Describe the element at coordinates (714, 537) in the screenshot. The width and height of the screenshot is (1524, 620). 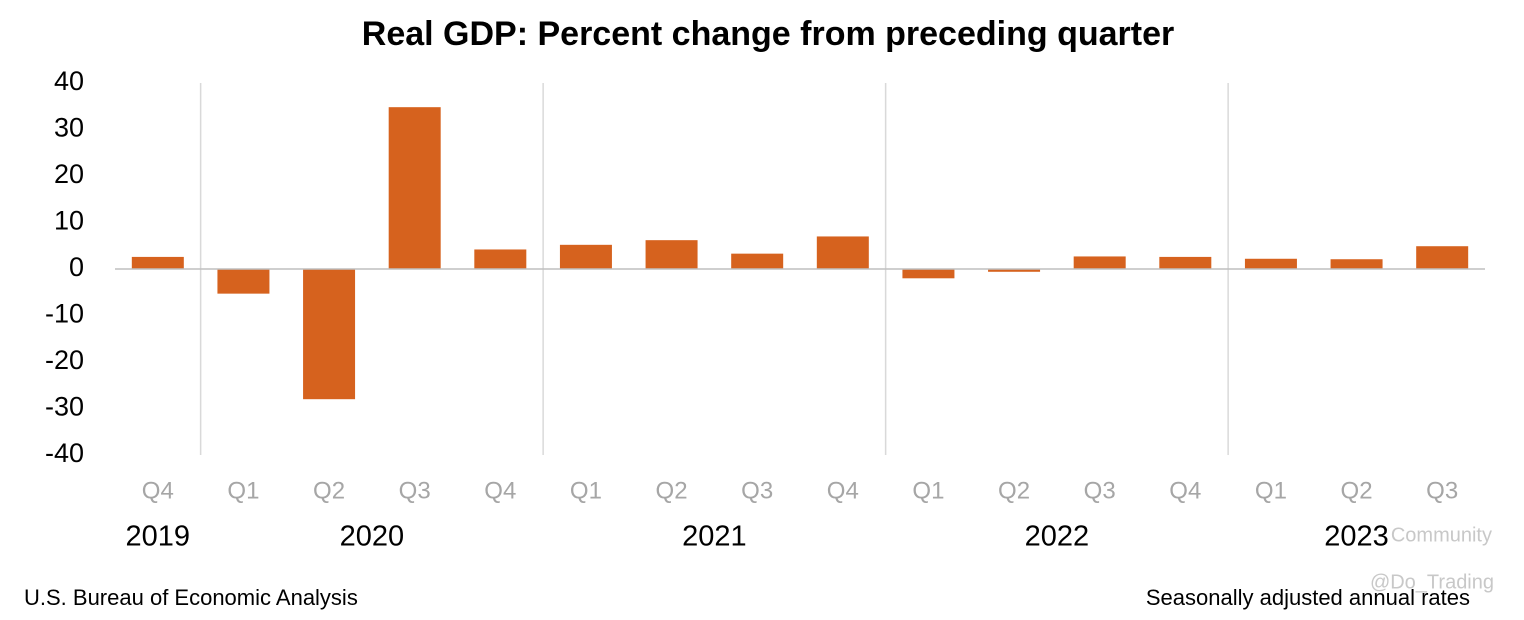
I see `year-label: 2021` at that location.